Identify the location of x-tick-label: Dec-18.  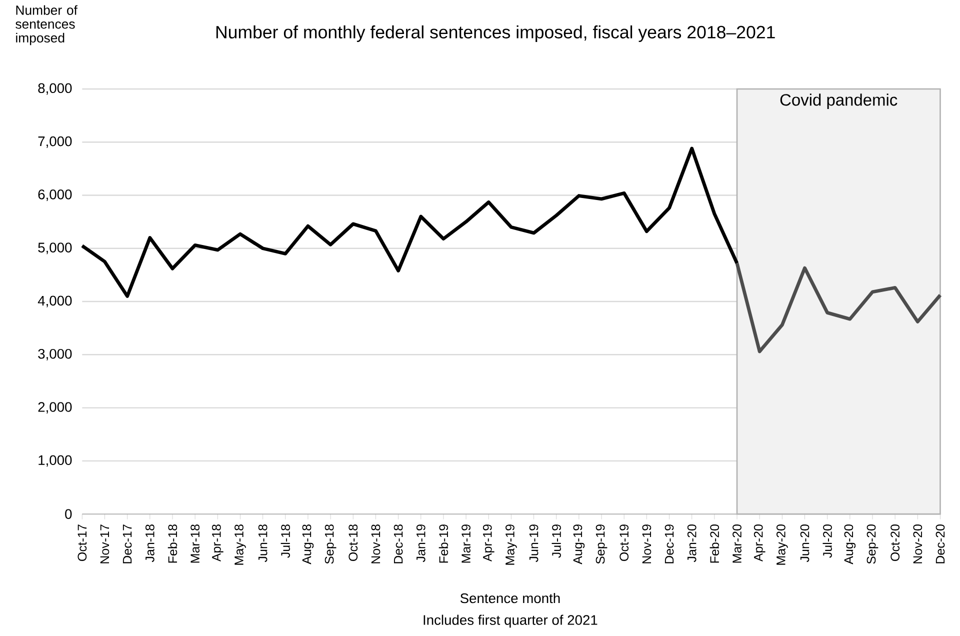
(398, 544).